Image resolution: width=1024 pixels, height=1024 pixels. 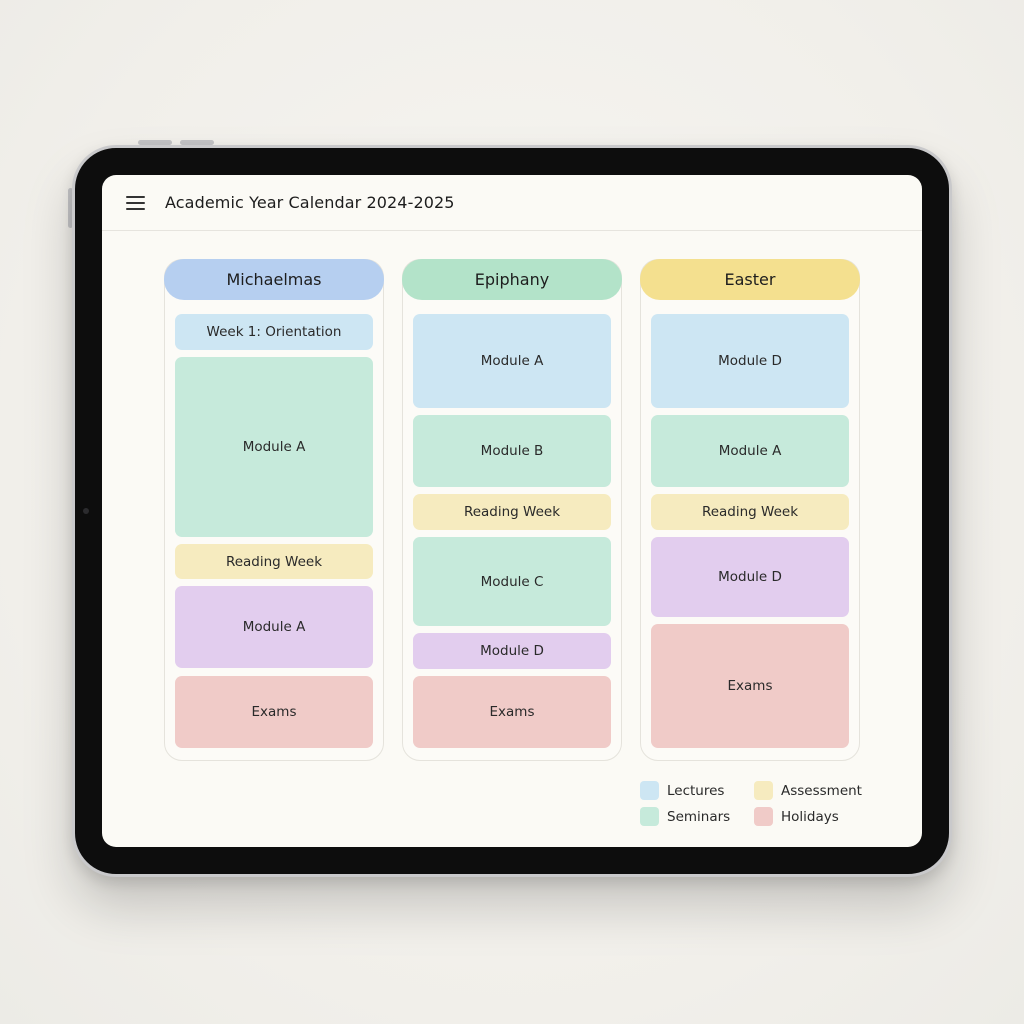 I want to click on legend-item-assessment: Assessment, so click(x=808, y=790).